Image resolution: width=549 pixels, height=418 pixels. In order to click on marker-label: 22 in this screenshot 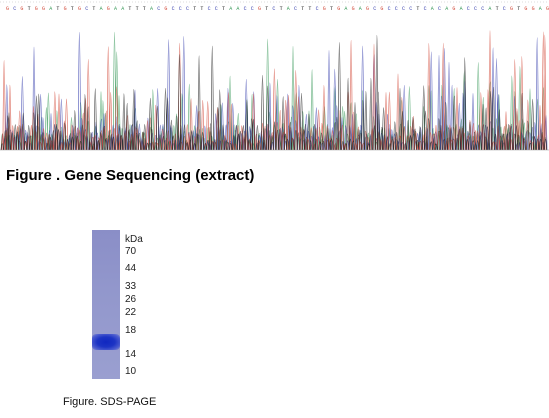, I will do `click(131, 312)`.